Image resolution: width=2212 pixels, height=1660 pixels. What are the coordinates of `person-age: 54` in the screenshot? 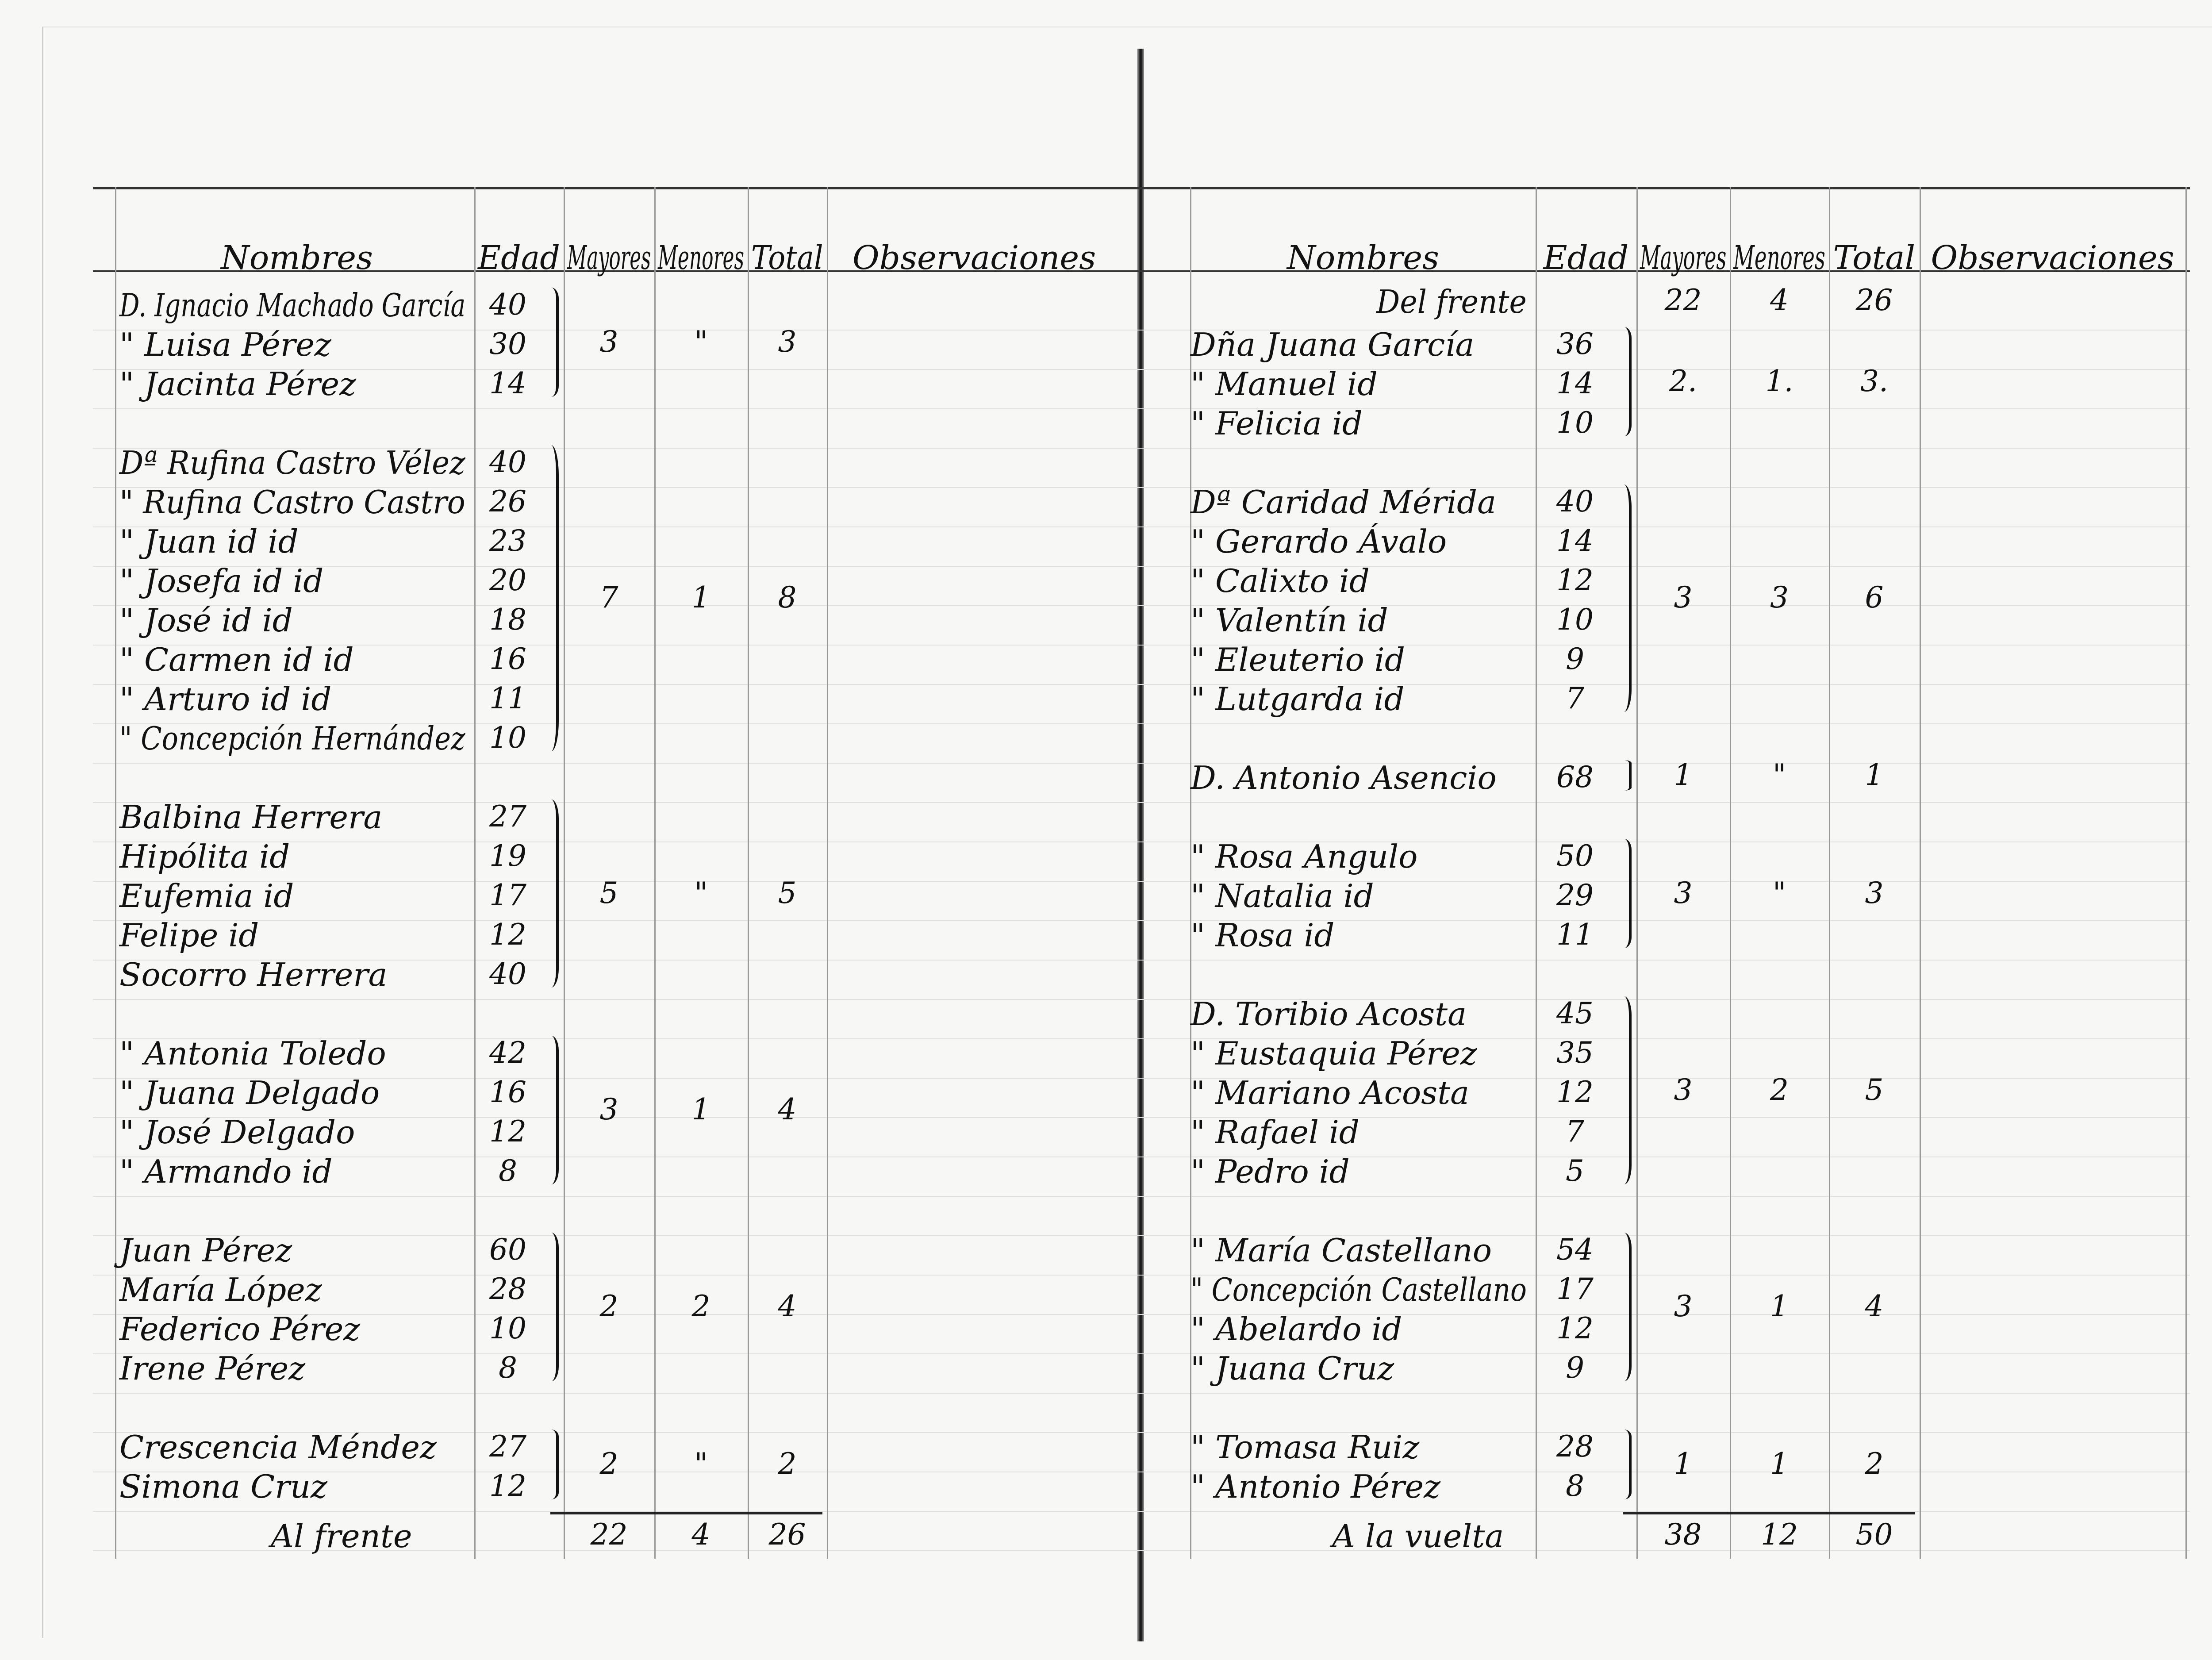 It's located at (1575, 1250).